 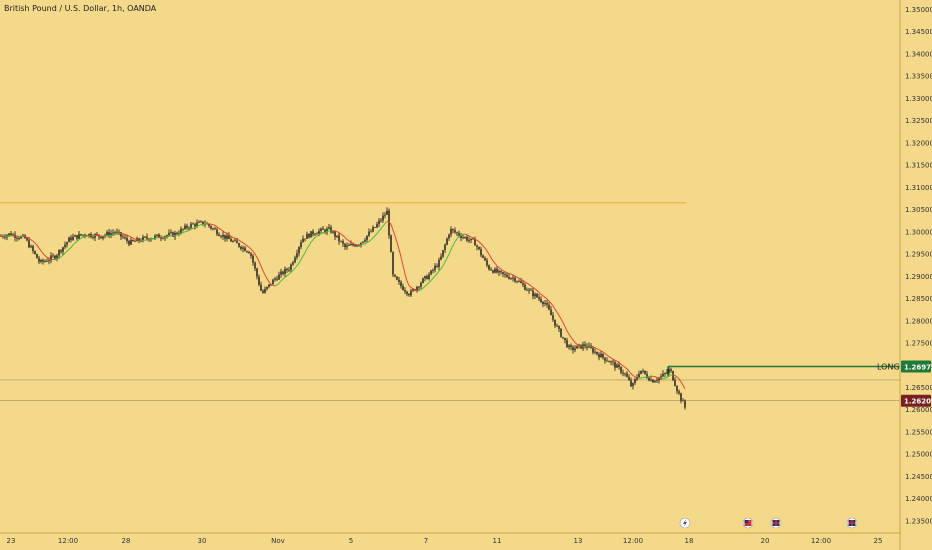 I want to click on price-tick-label: 1.24000, so click(x=918, y=499).